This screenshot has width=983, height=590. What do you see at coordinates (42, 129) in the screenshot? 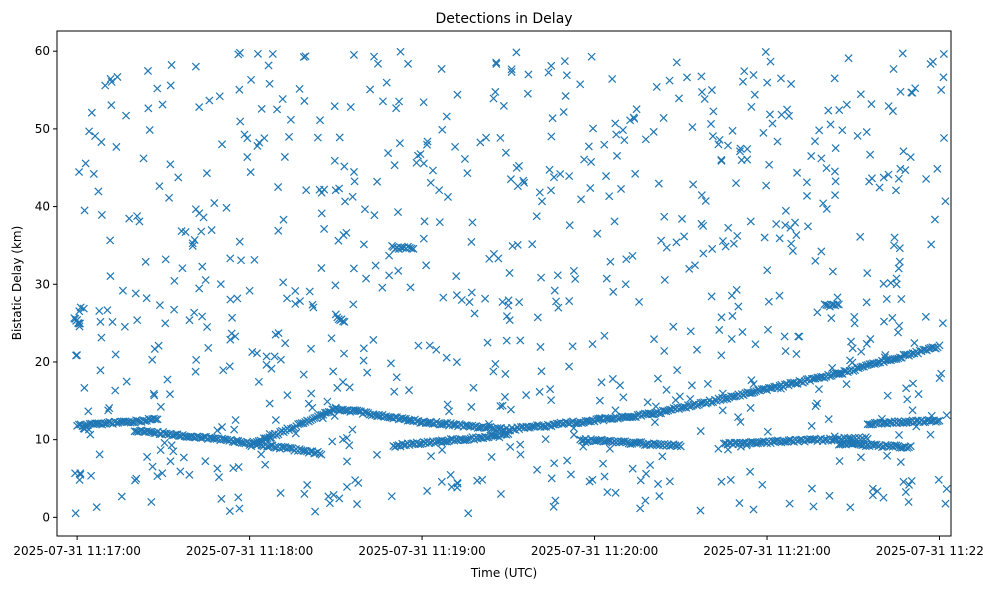
I see `y-tick-label: 50` at bounding box center [42, 129].